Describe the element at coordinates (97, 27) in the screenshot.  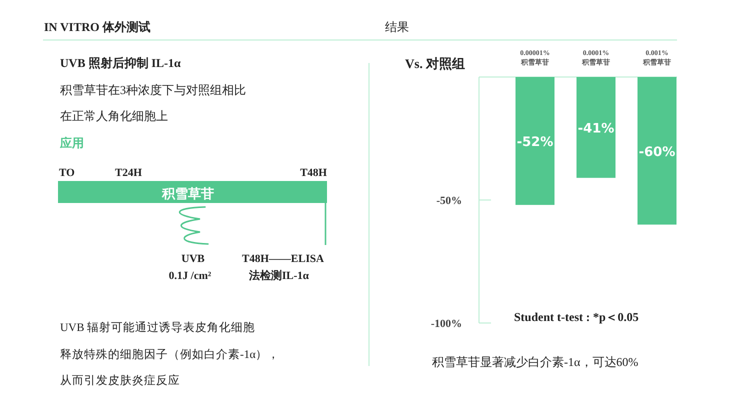
I see `text: IN VITRO 体外测试` at that location.